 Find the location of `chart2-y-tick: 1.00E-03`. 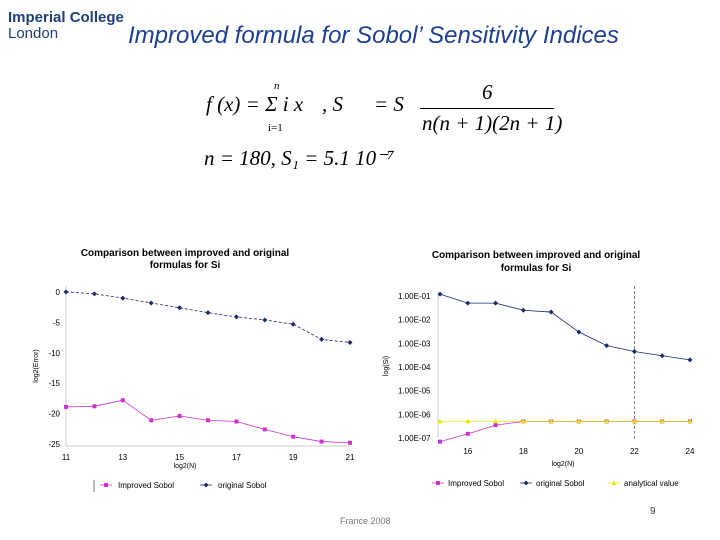

chart2-y-tick: 1.00E-03 is located at coordinates (414, 343).